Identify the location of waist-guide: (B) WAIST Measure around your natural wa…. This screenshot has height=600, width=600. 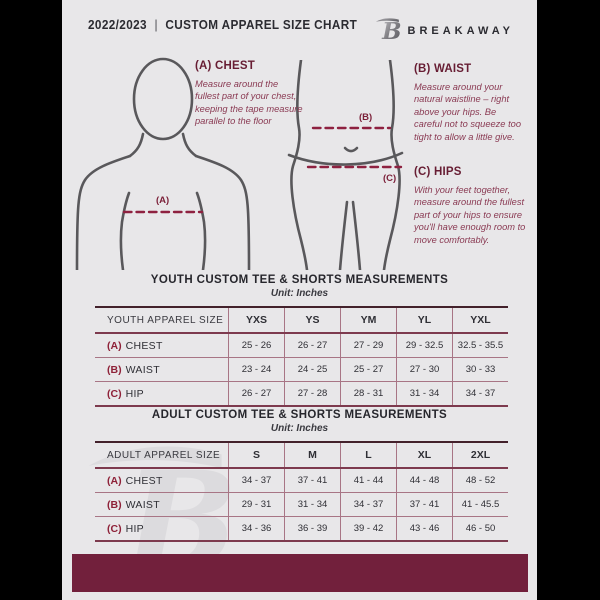
(470, 103).